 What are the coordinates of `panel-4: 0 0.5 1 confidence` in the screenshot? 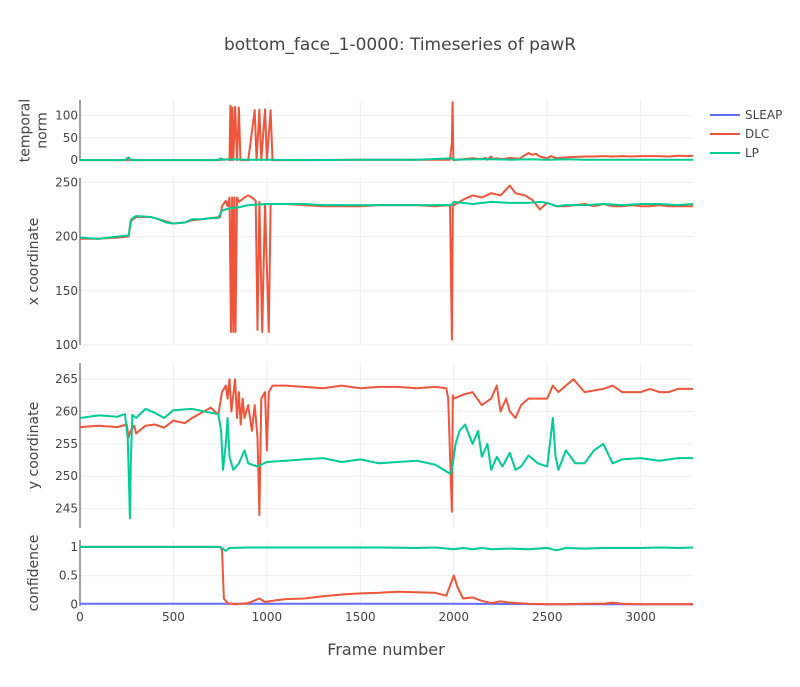 It's located at (359, 573).